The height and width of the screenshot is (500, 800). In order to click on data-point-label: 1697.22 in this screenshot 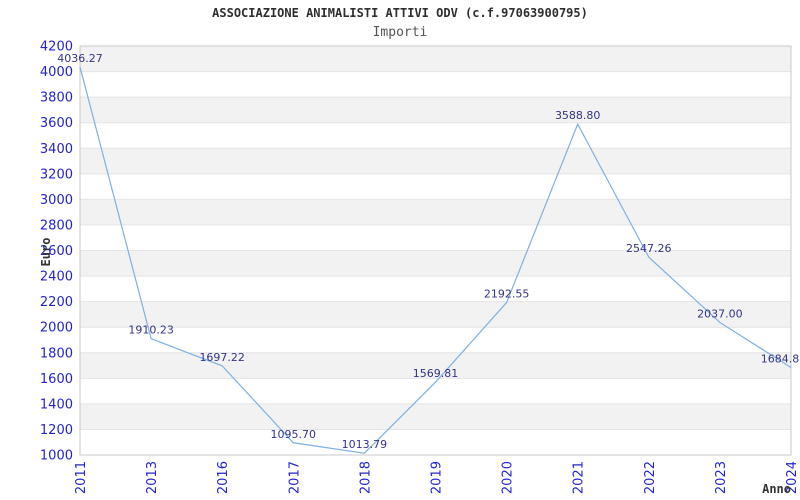, I will do `click(222, 357)`.